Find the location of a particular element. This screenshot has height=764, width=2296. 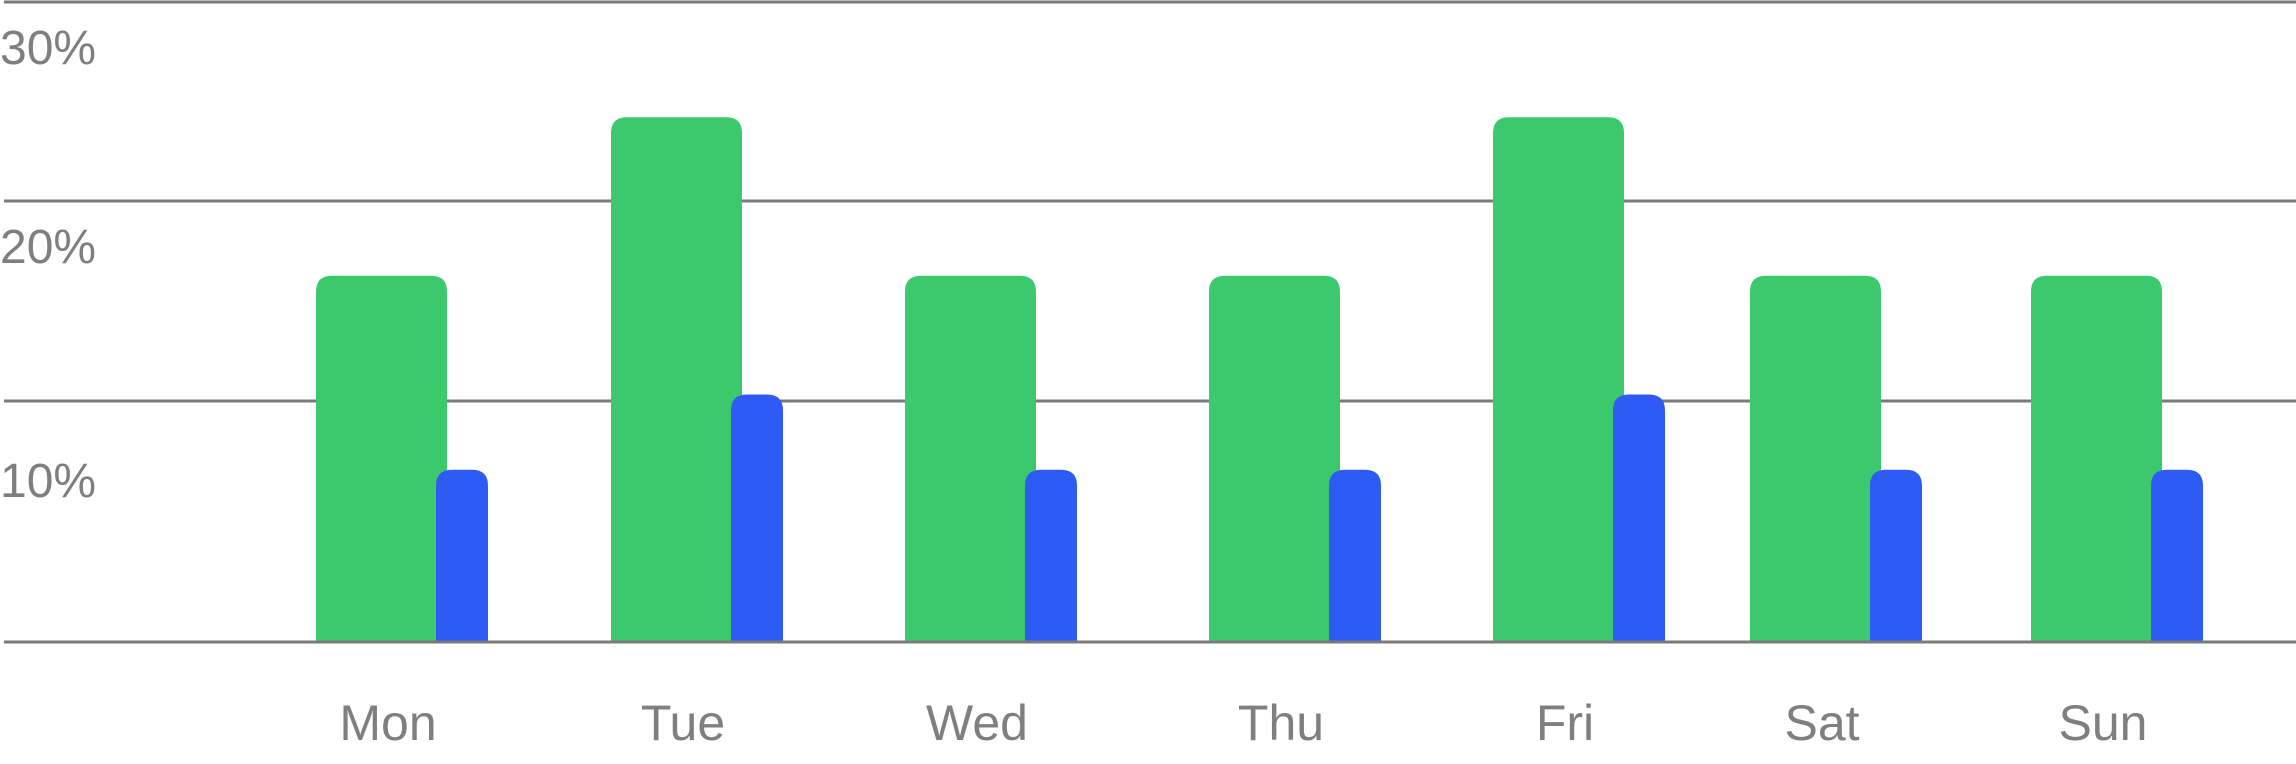

bar-group-fri is located at coordinates (1579, 380).